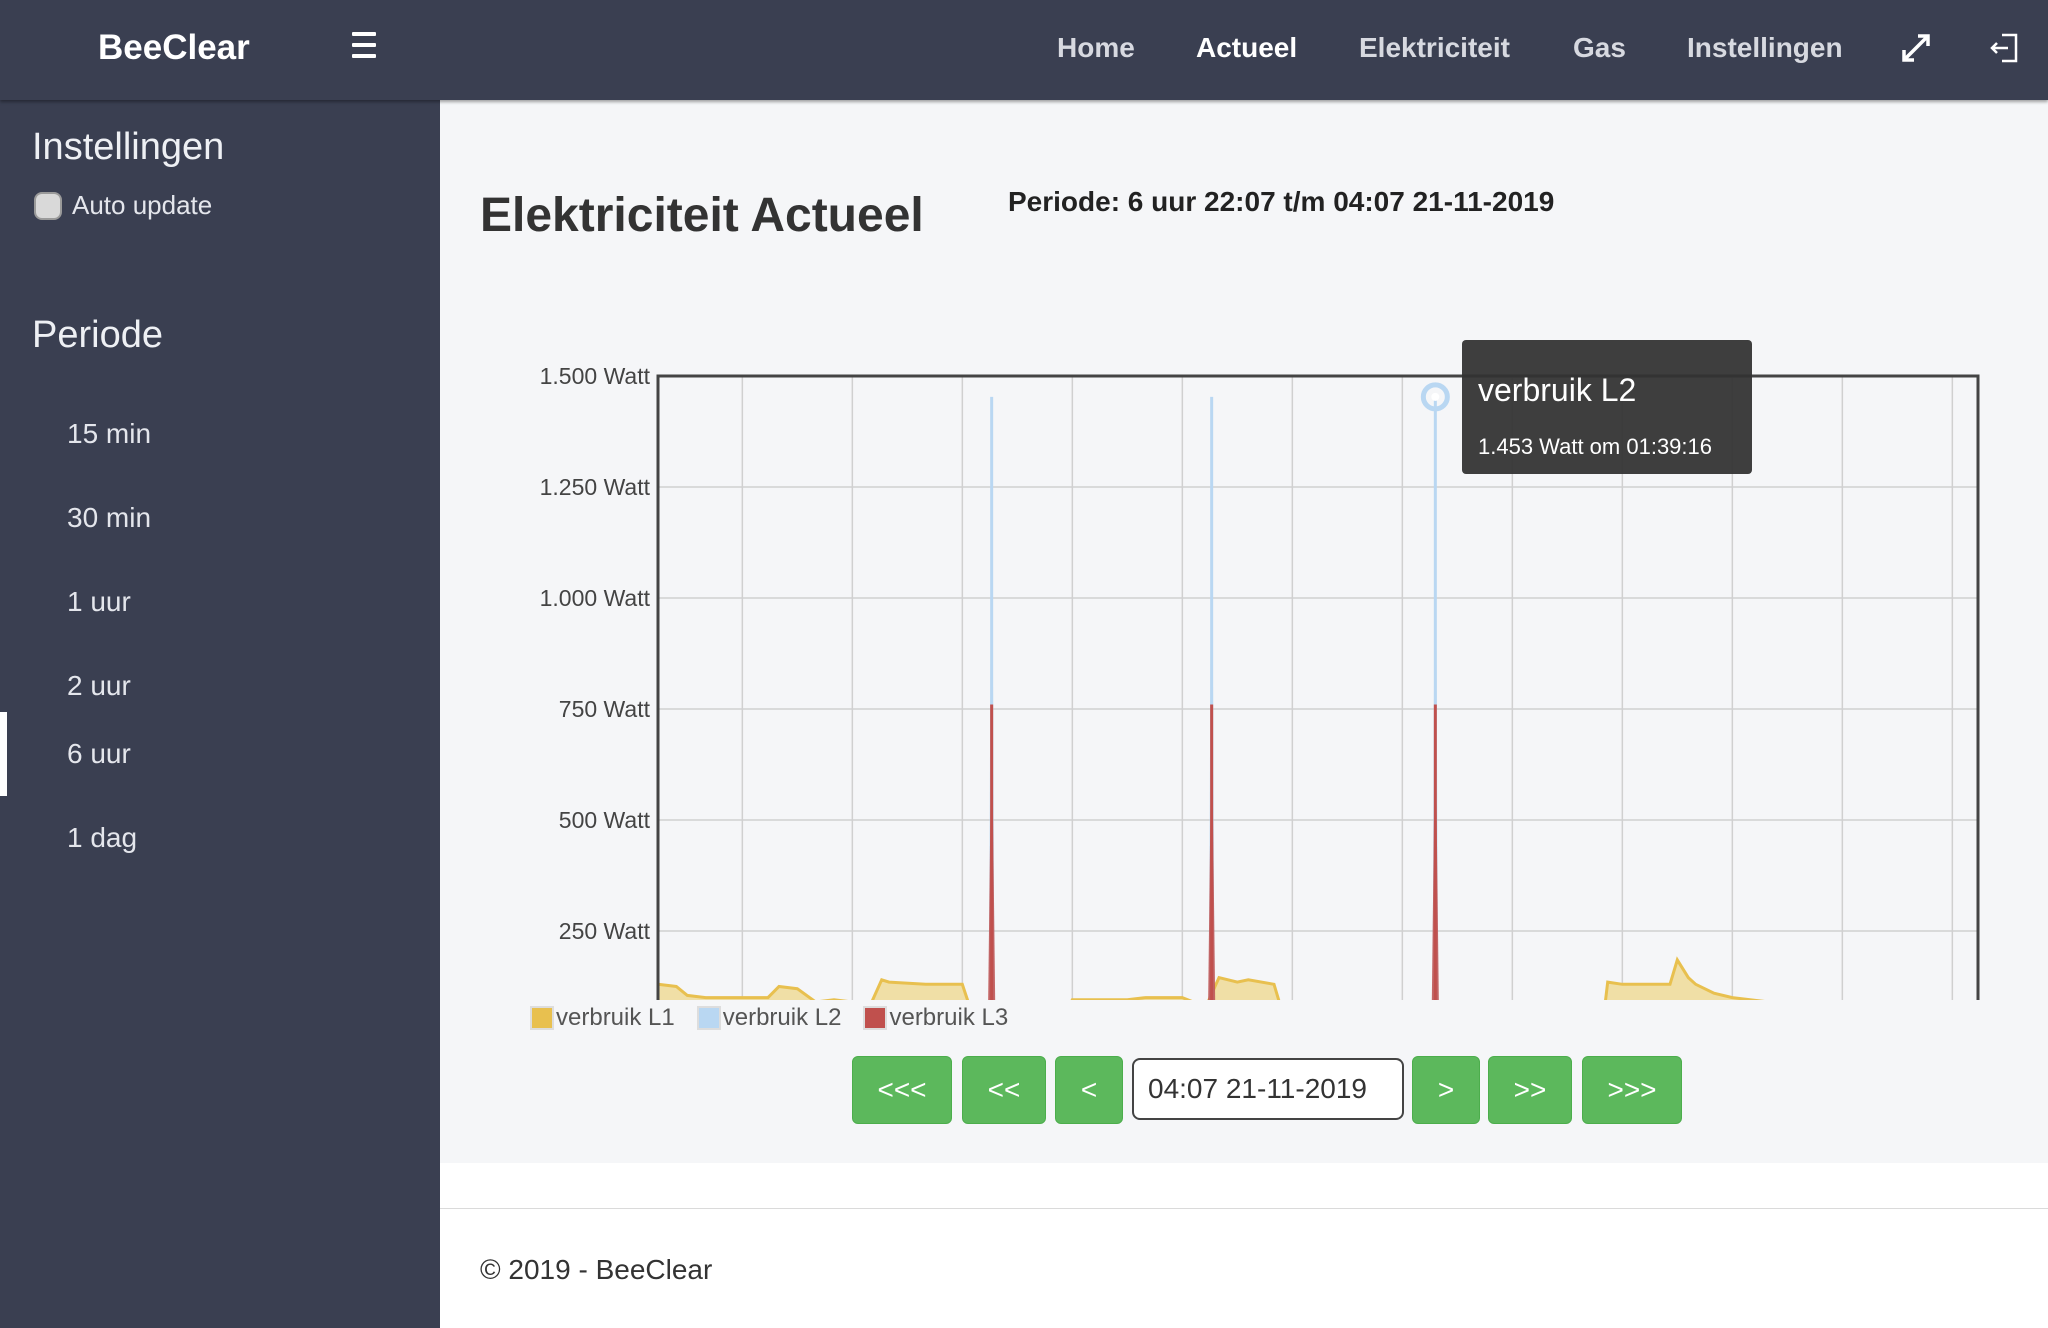 This screenshot has height=1328, width=2048. Describe the element at coordinates (542, 1018) in the screenshot. I see `legend-swatch-l1` at that location.